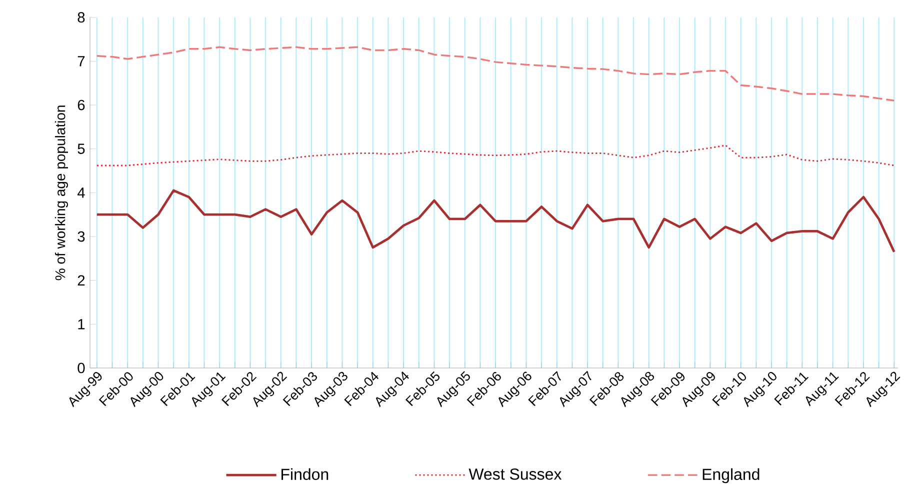 The image size is (922, 489). What do you see at coordinates (81, 368) in the screenshot?
I see `y-tick-label: 0` at bounding box center [81, 368].